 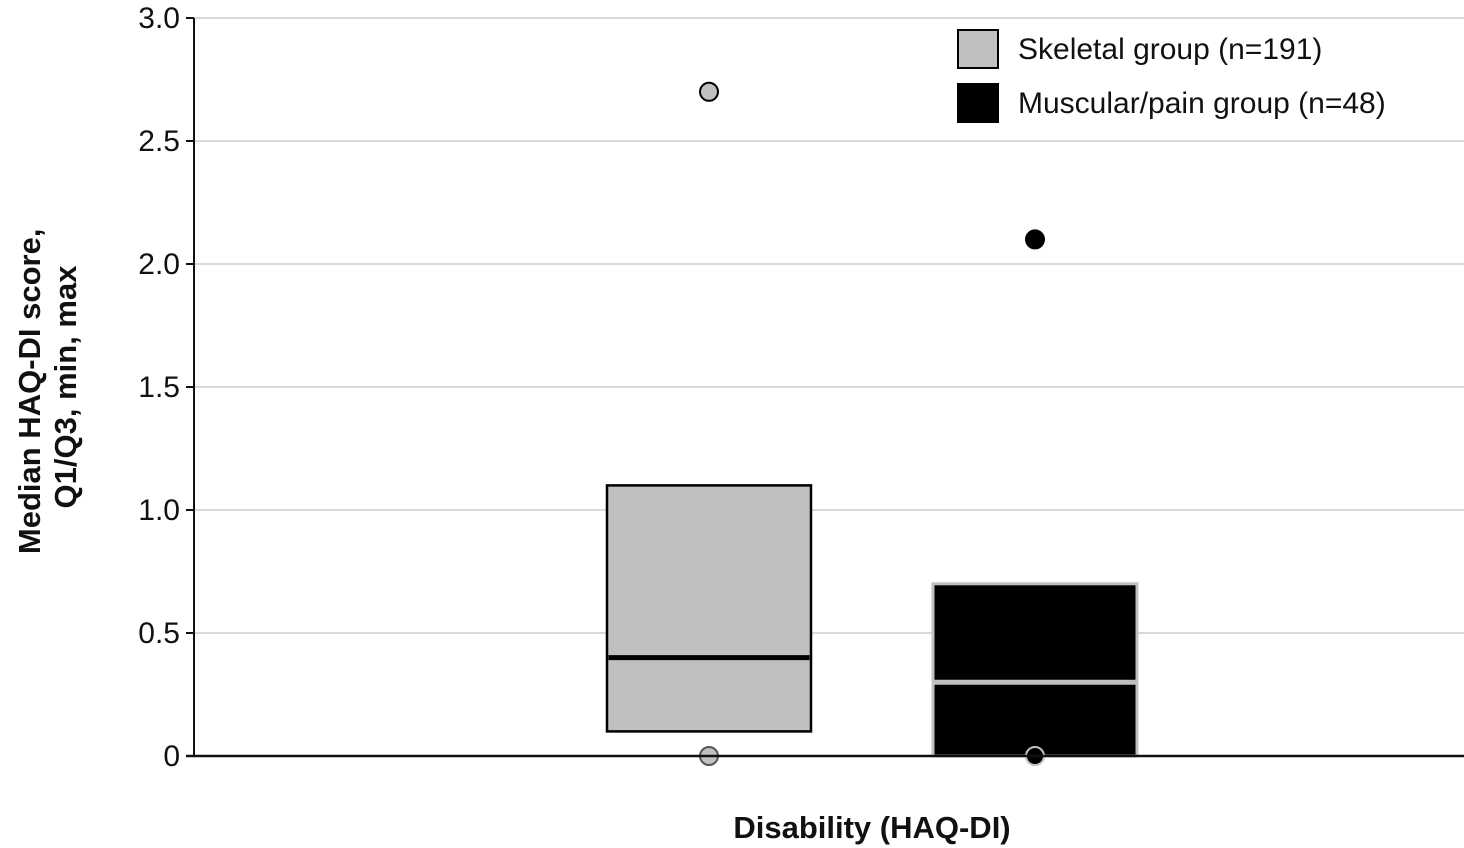 I want to click on max-marker-muscular, so click(x=1035, y=239).